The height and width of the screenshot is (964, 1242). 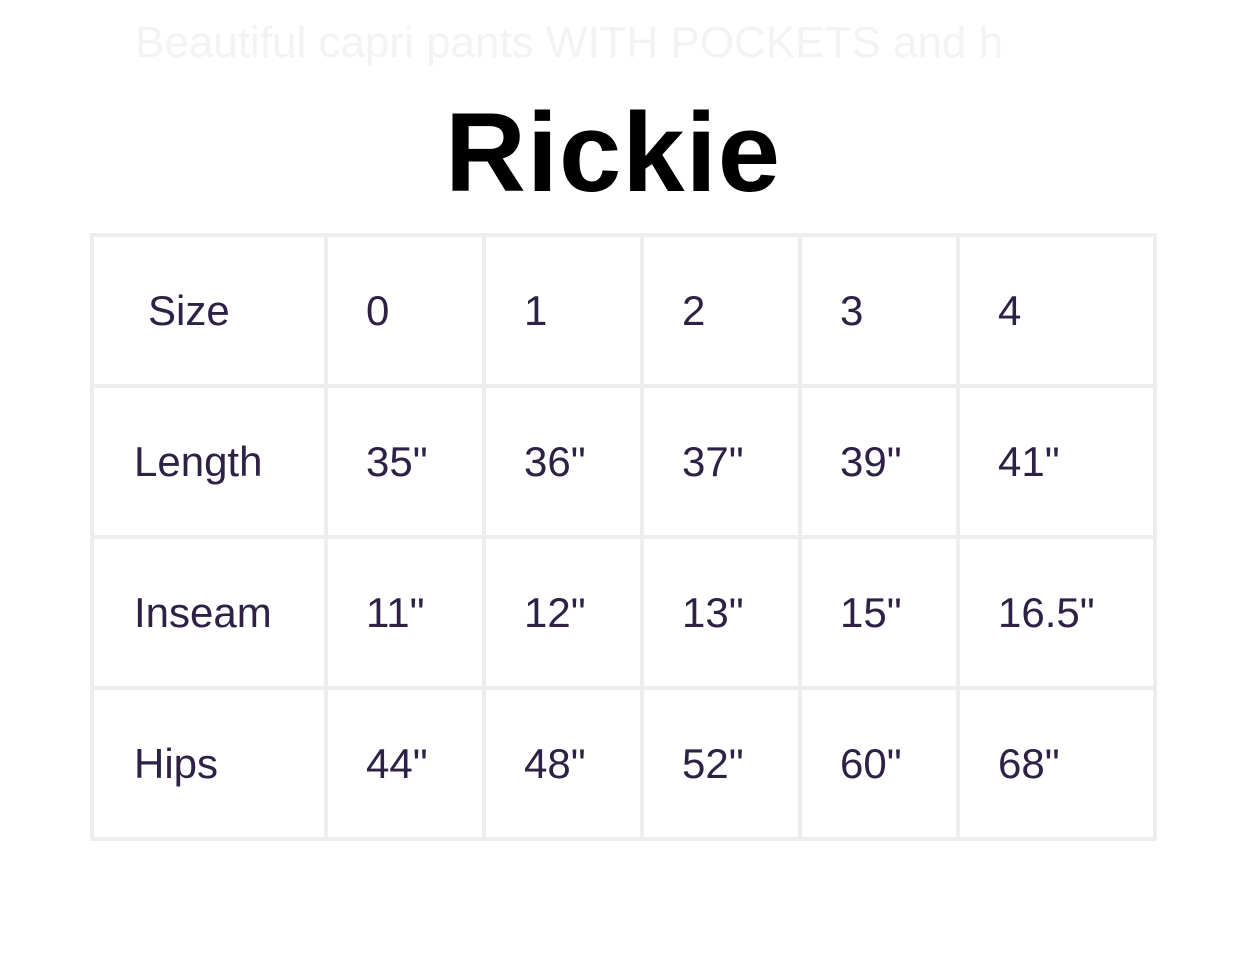 I want to click on table-cell: 52", so click(x=721, y=763).